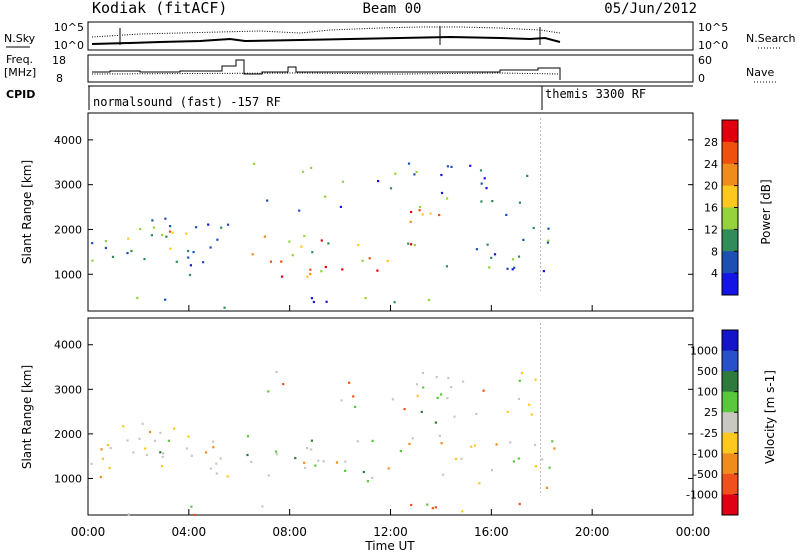 Image resolution: width=800 pixels, height=554 pixels. Describe the element at coordinates (705, 60) in the screenshot. I see `nave-tick-right-top: 60` at that location.